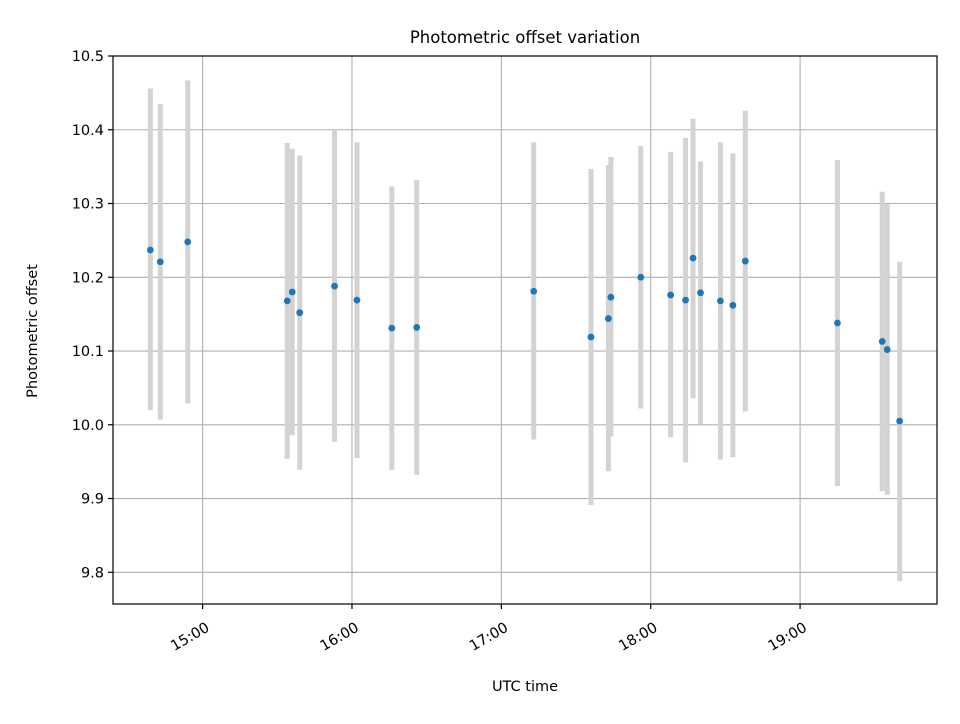 The image size is (960, 724). Describe the element at coordinates (88, 352) in the screenshot. I see `y-tick-label: 10.1` at that location.